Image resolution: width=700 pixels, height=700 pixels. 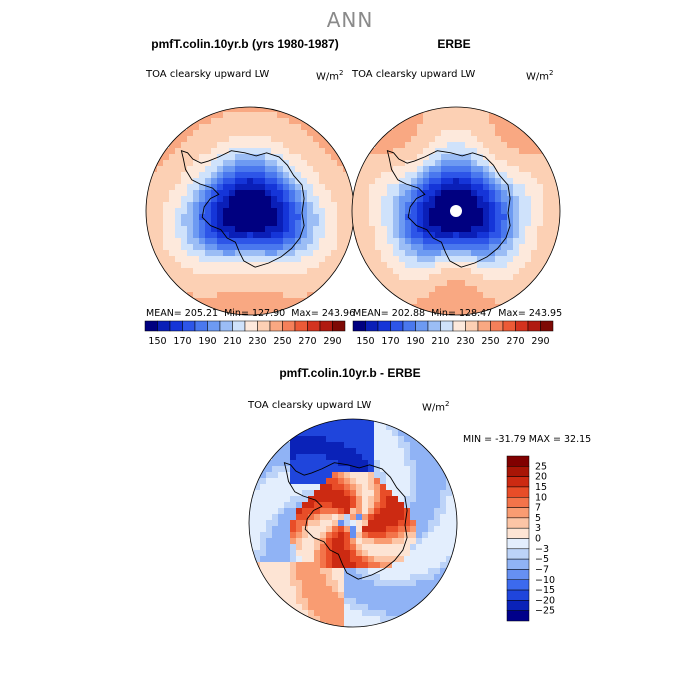 I want to click on colorbar-tick-label: 20, so click(x=541, y=477).